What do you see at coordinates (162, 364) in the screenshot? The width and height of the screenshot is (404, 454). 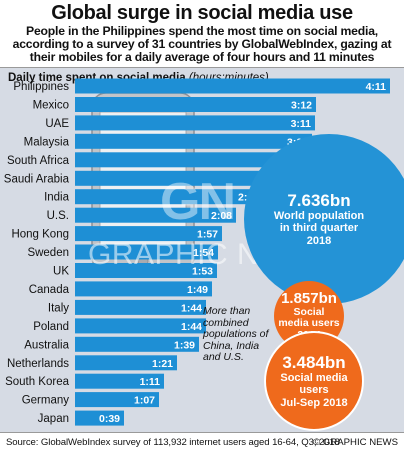 I see `value-label: 1:21` at bounding box center [162, 364].